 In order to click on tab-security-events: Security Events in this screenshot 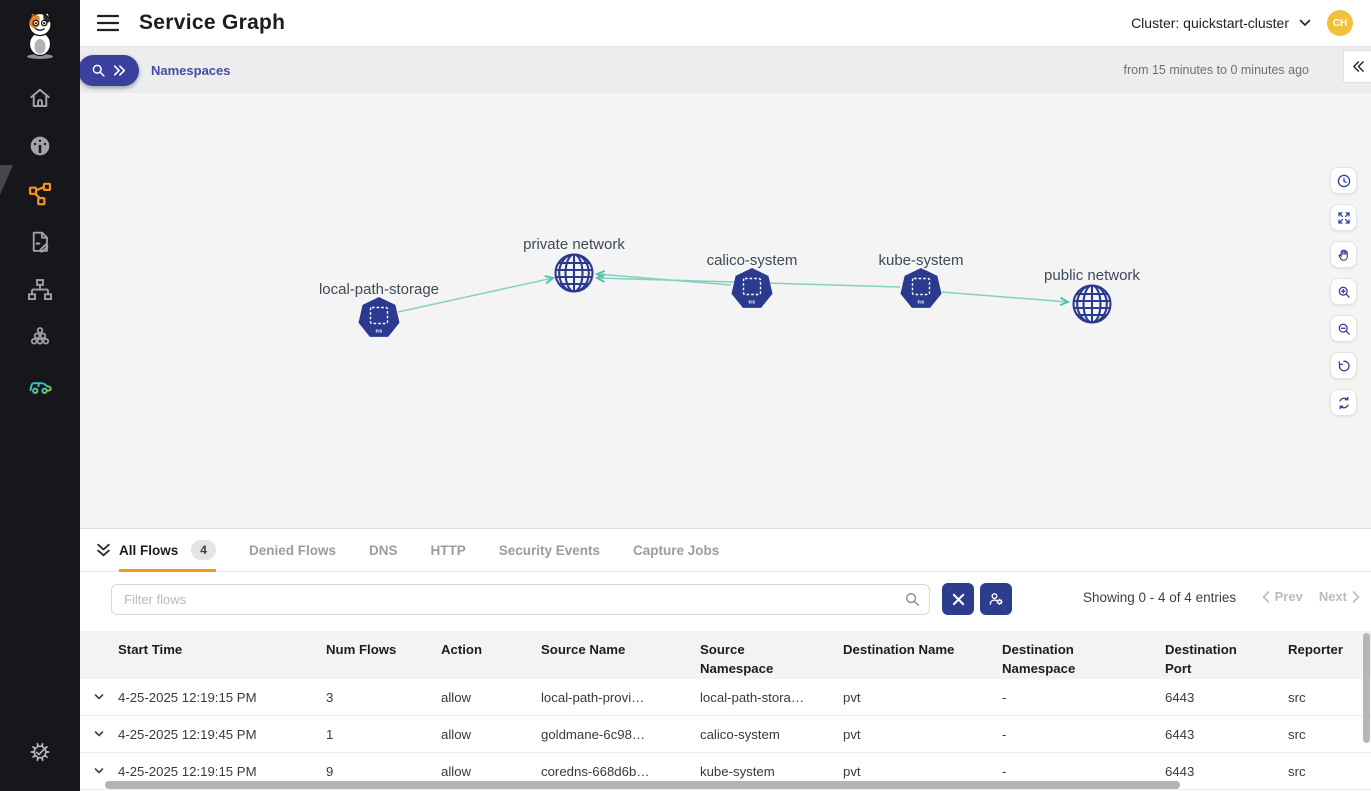, I will do `click(549, 550)`.